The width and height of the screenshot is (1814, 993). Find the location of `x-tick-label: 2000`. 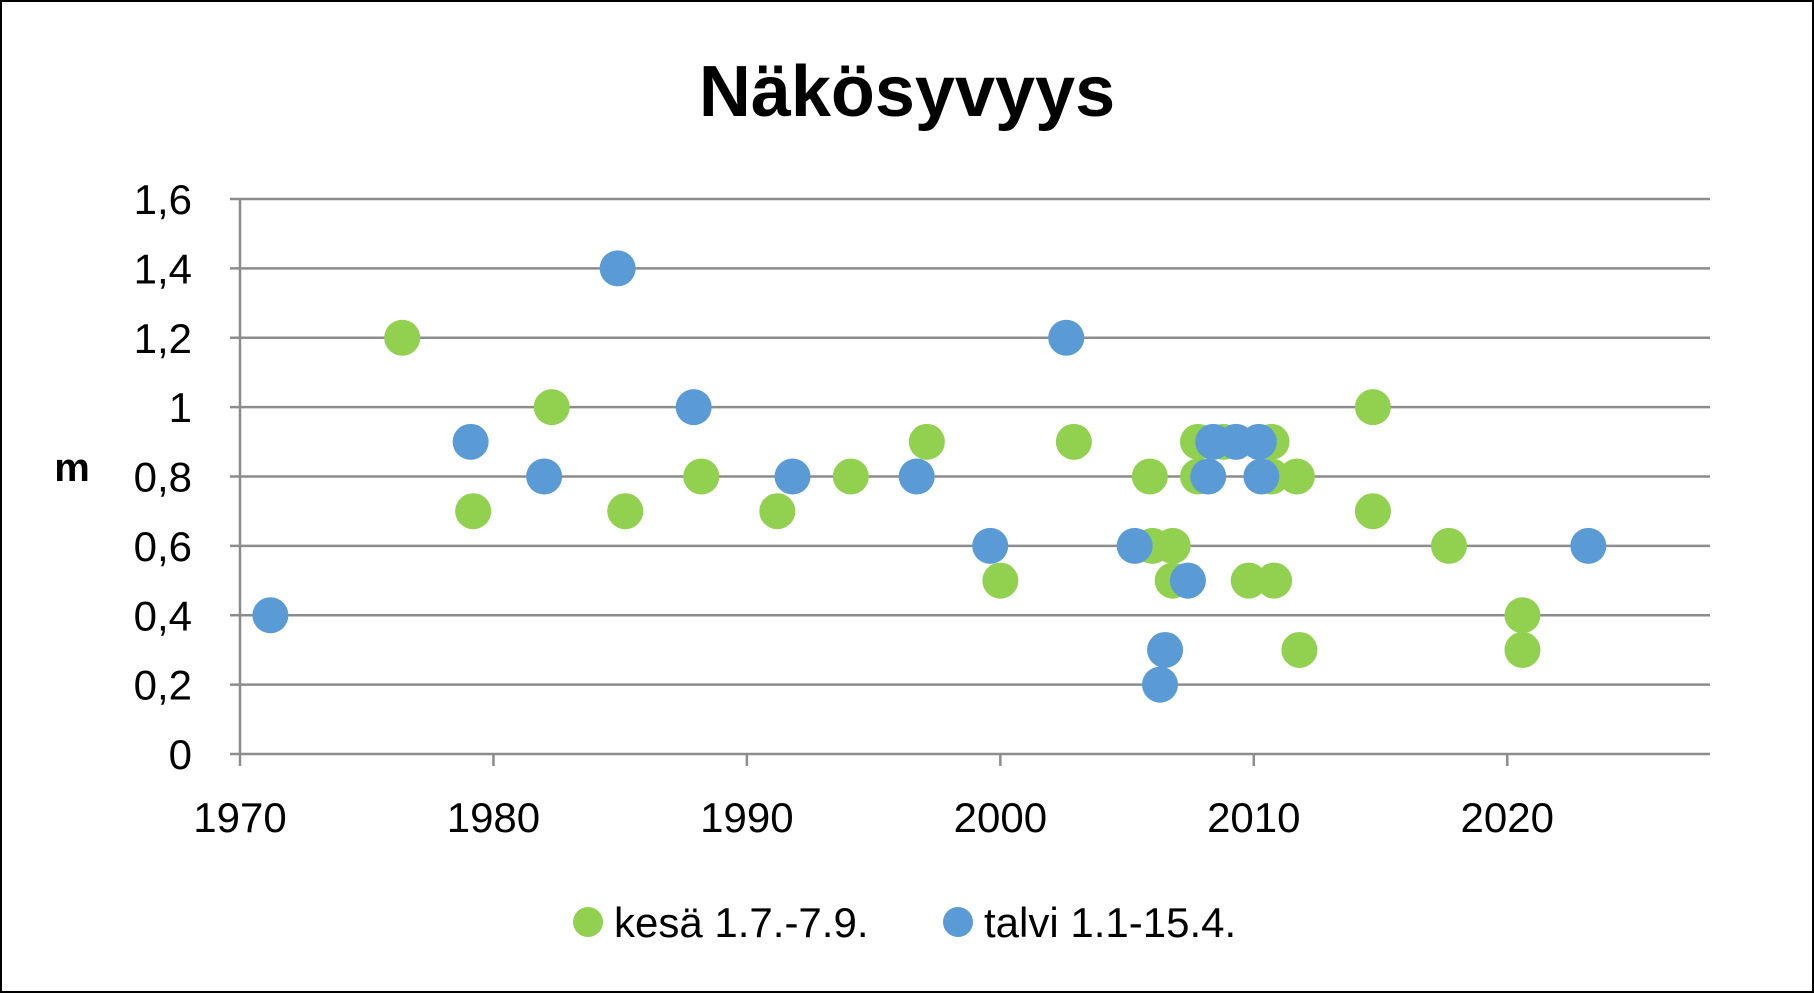

x-tick-label: 2000 is located at coordinates (1000, 817).